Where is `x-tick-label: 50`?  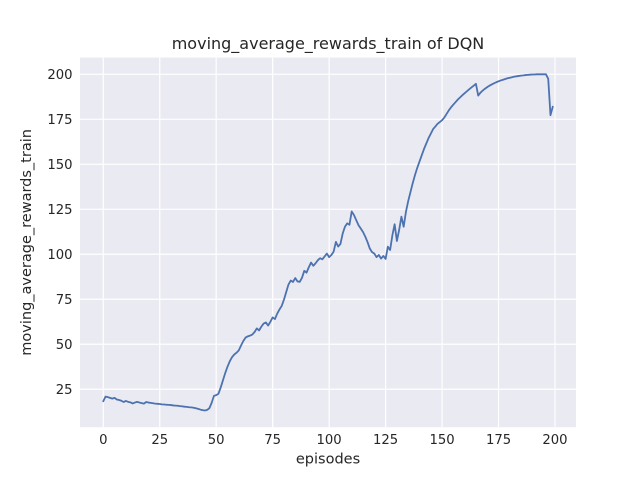
x-tick-label: 50 is located at coordinates (216, 440).